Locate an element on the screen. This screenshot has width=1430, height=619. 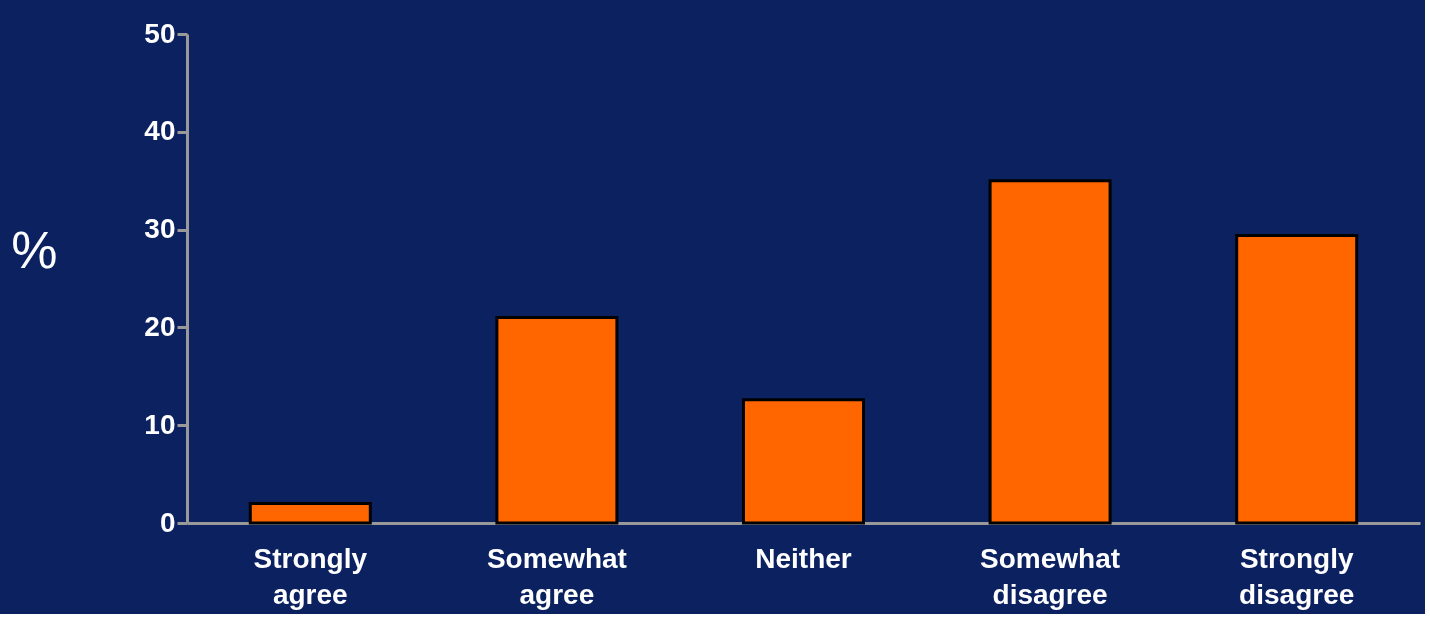
y-tick-label: 10 is located at coordinates (160, 424).